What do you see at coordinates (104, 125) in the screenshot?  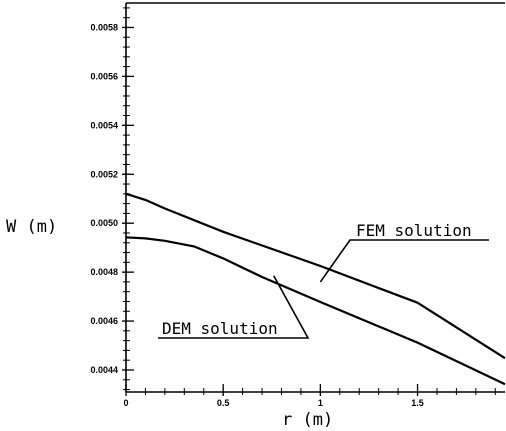 I see `y-tick-label: 0.0054` at bounding box center [104, 125].